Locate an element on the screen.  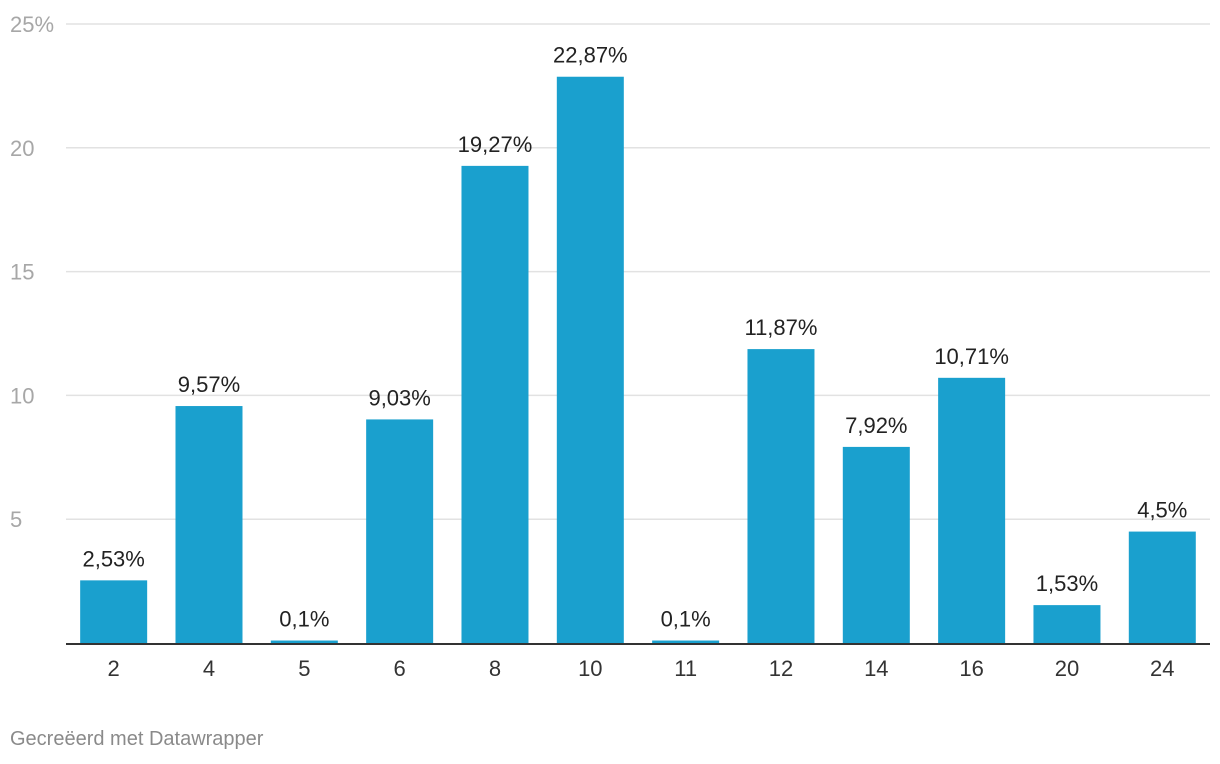
y-tick-label: 15 is located at coordinates (22, 272).